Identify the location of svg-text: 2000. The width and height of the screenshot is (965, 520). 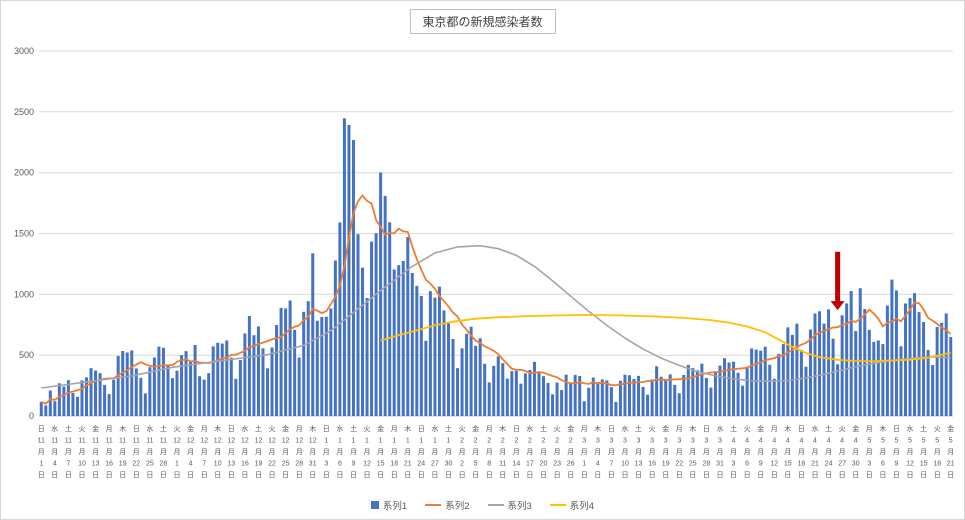
(24, 173).